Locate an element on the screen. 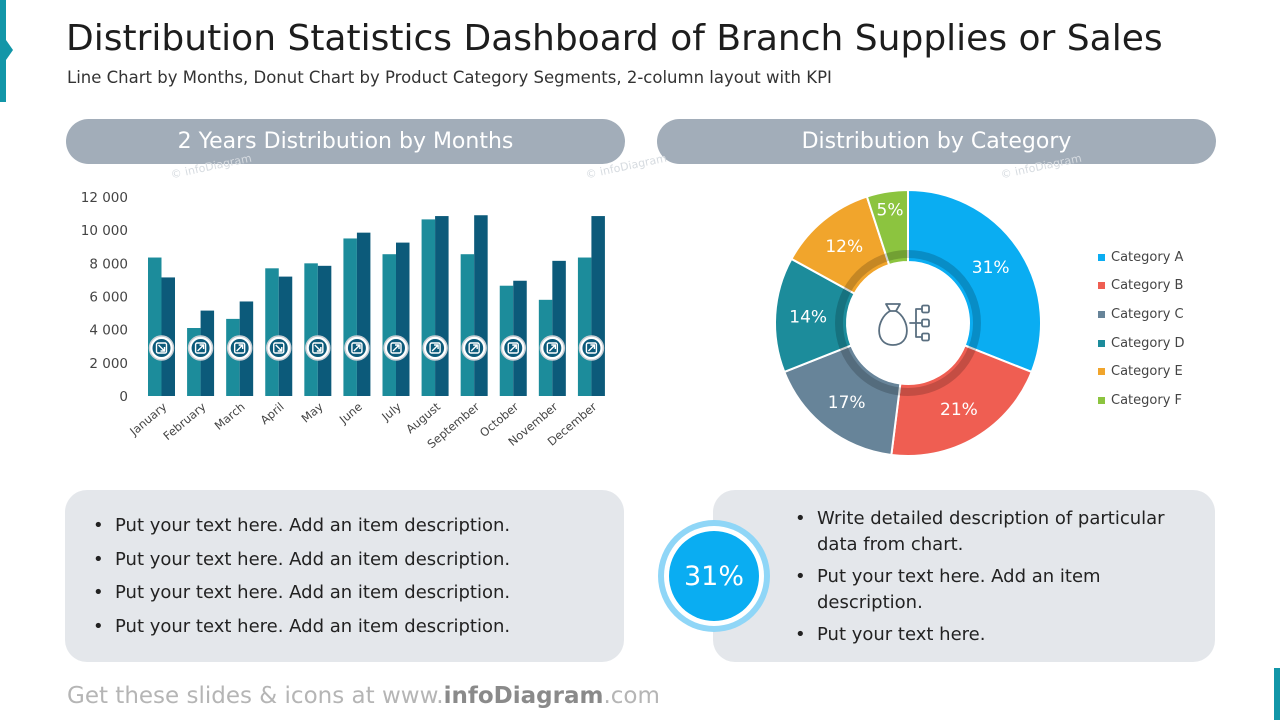 The width and height of the screenshot is (1280, 720). legend-label: Category E is located at coordinates (1147, 372).